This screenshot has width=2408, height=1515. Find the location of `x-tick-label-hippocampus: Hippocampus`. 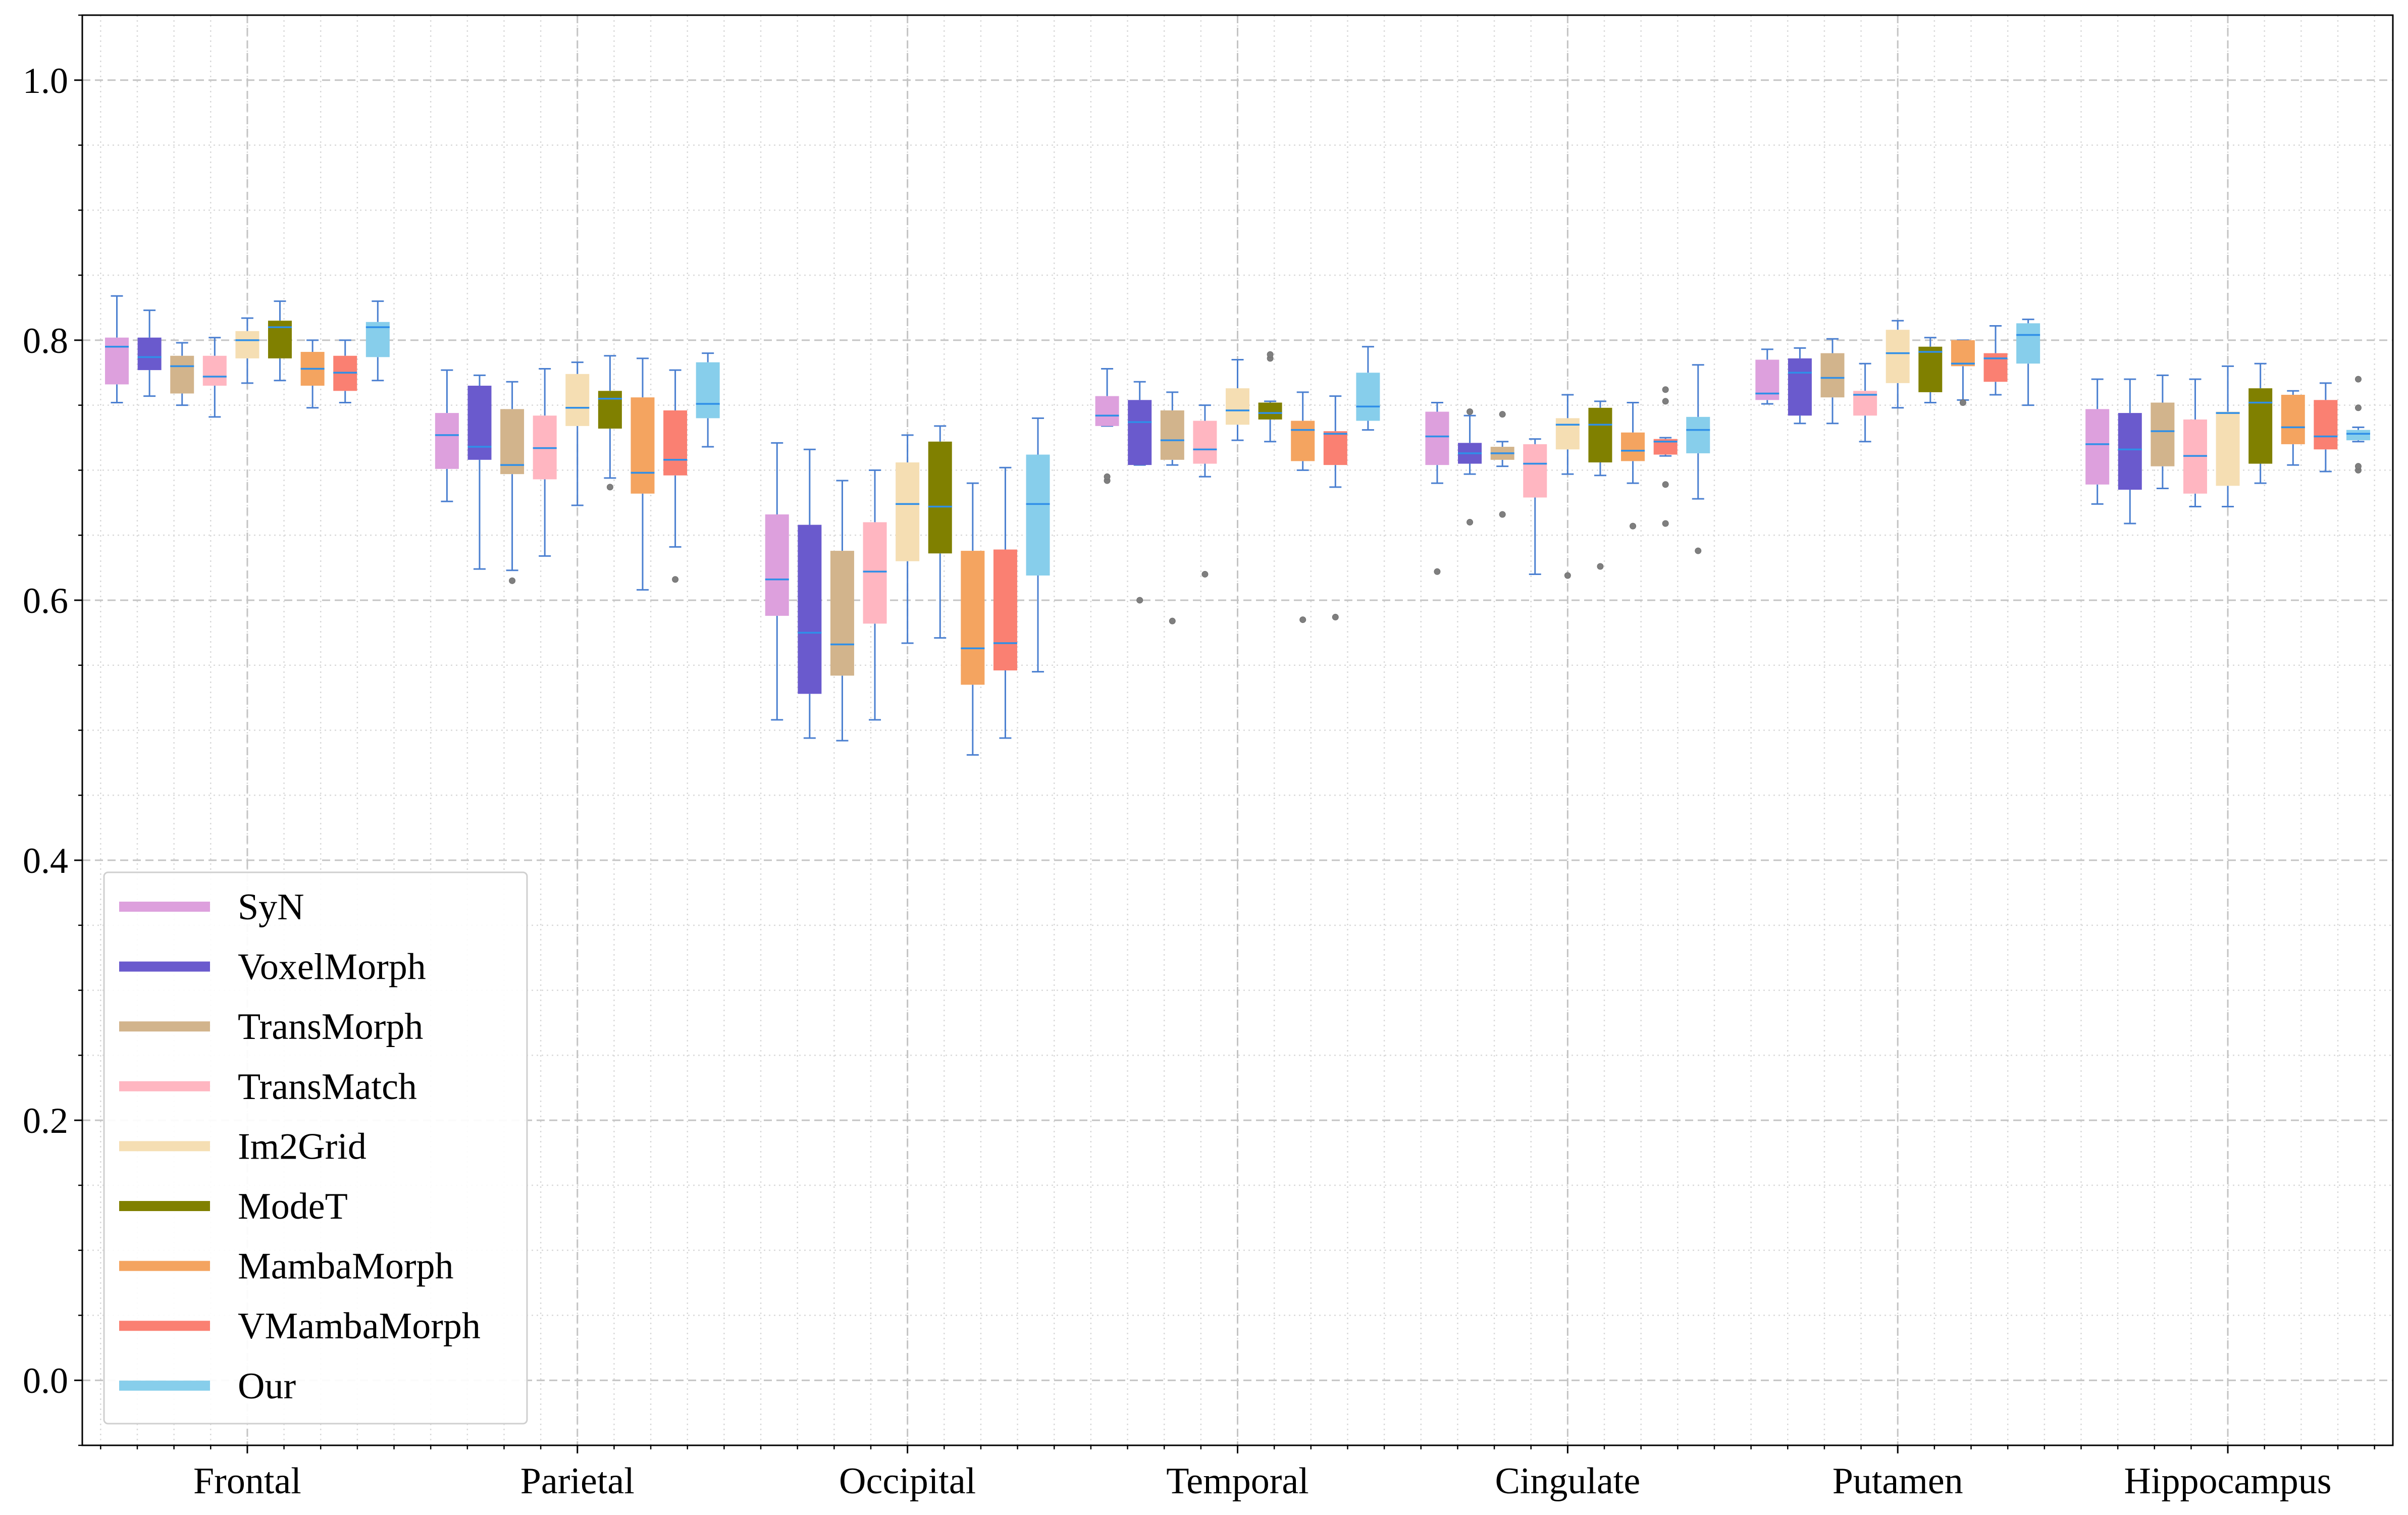

x-tick-label-hippocampus: Hippocampus is located at coordinates (2228, 1481).